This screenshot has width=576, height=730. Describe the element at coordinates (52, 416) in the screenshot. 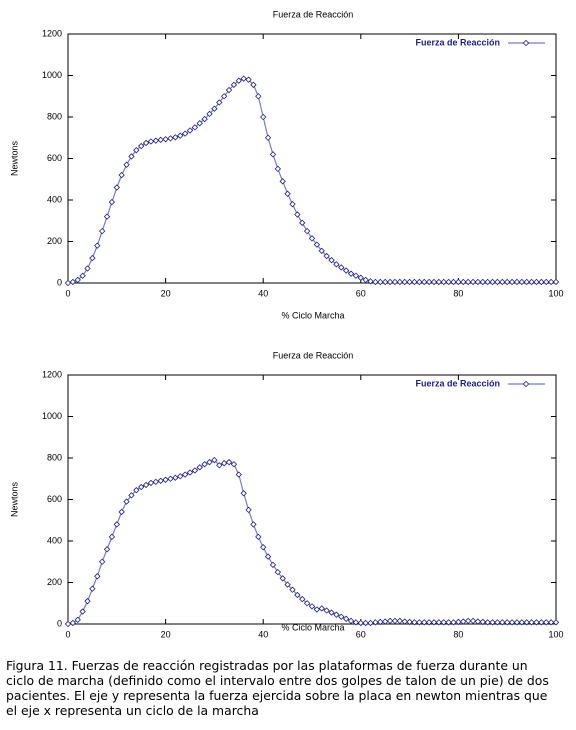

I see `y-tick-label: 1000` at that location.